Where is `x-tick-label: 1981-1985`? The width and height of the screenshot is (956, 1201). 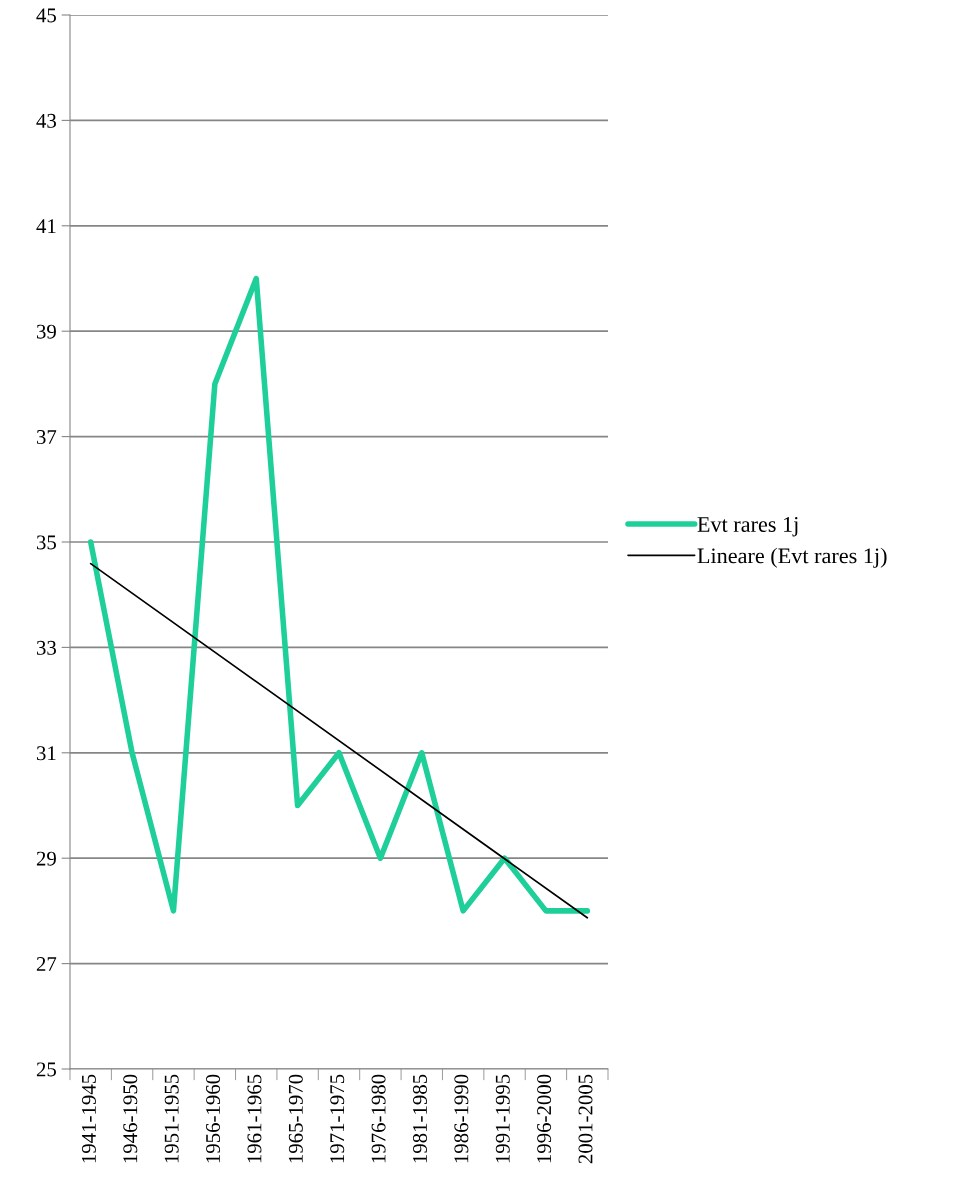
x-tick-label: 1981-1985 is located at coordinates (419, 1118).